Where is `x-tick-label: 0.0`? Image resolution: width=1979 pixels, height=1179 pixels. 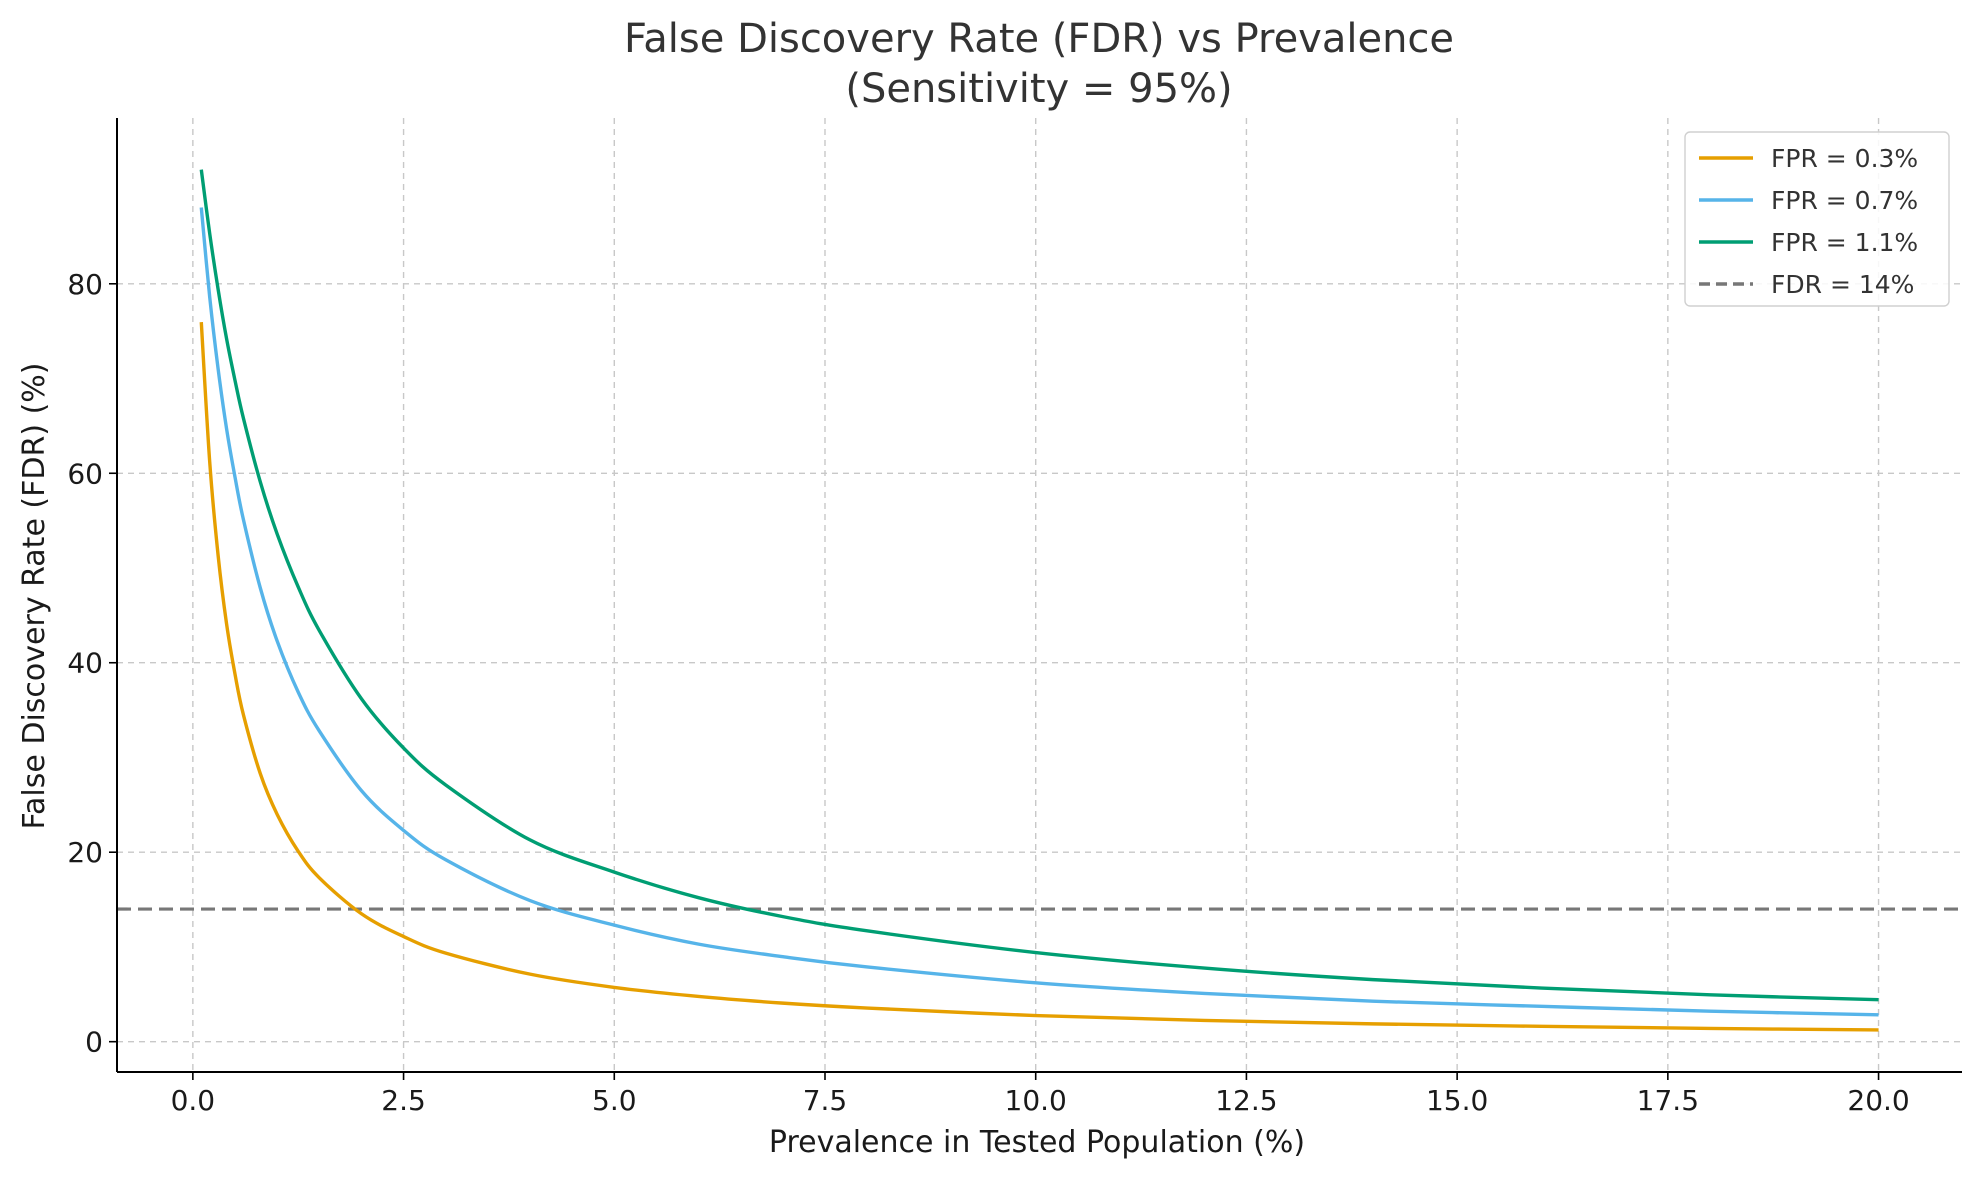 x-tick-label: 0.0 is located at coordinates (193, 1100).